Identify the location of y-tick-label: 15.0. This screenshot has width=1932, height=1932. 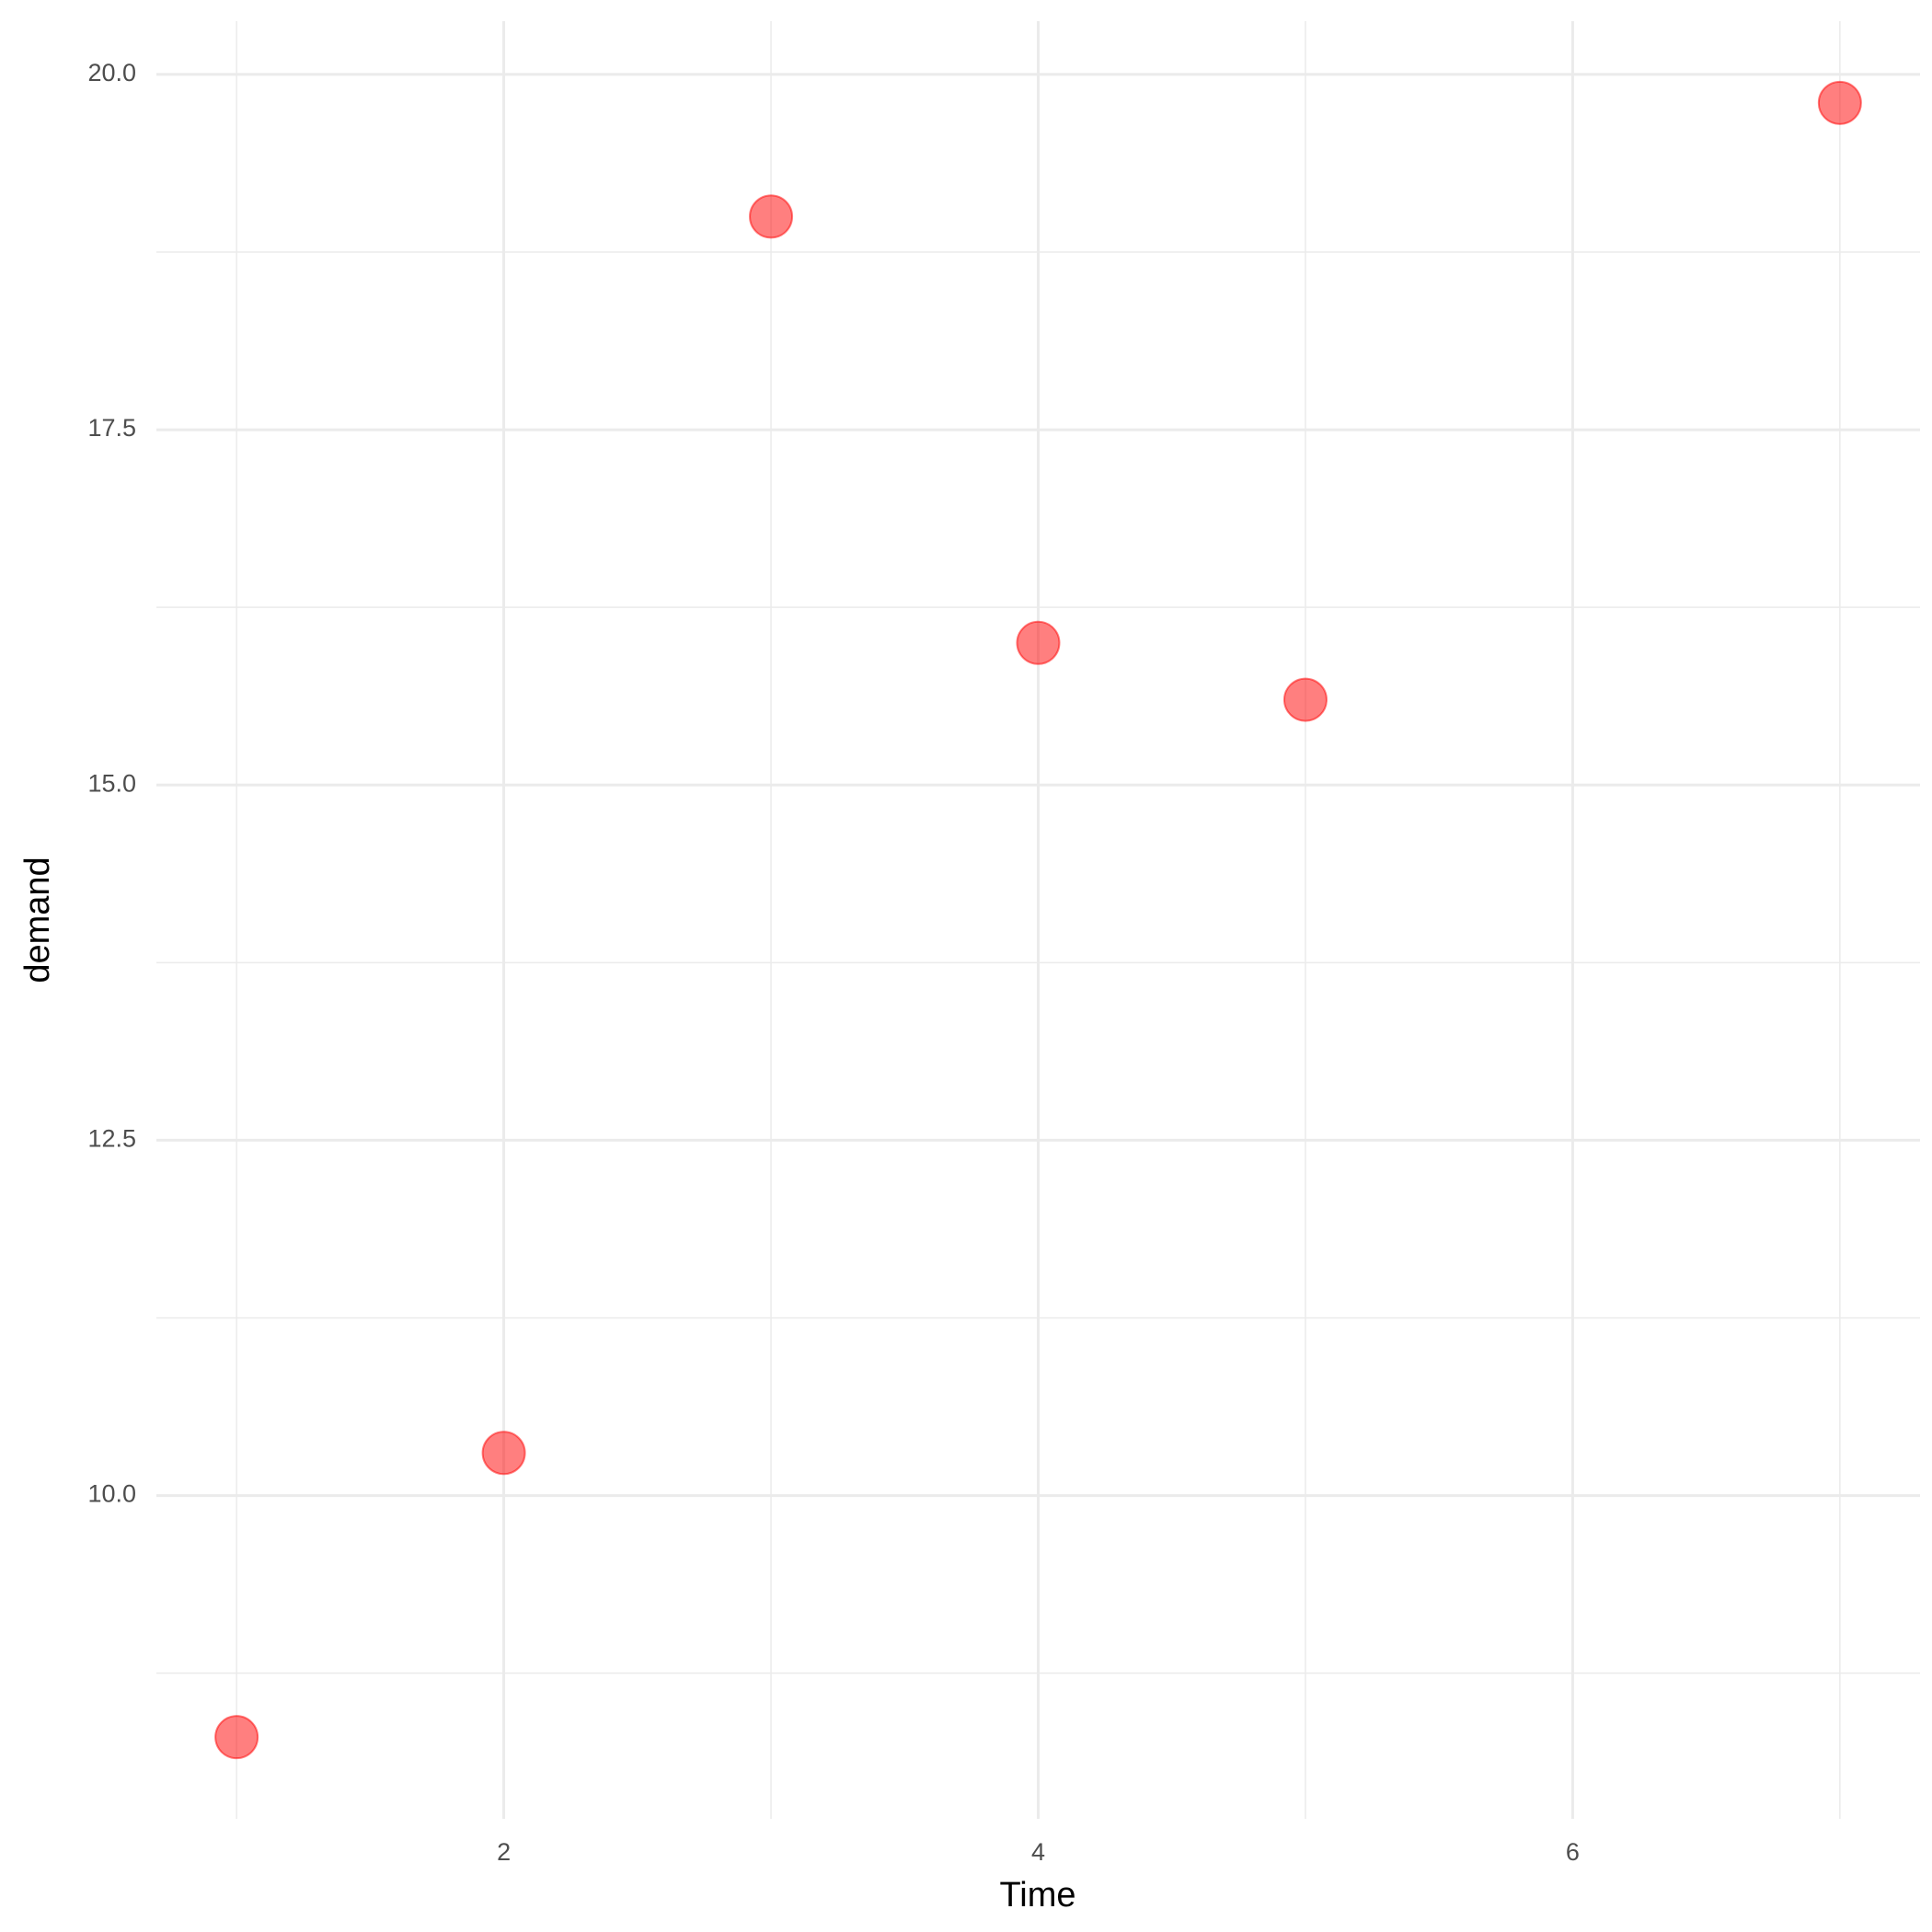
(111, 783).